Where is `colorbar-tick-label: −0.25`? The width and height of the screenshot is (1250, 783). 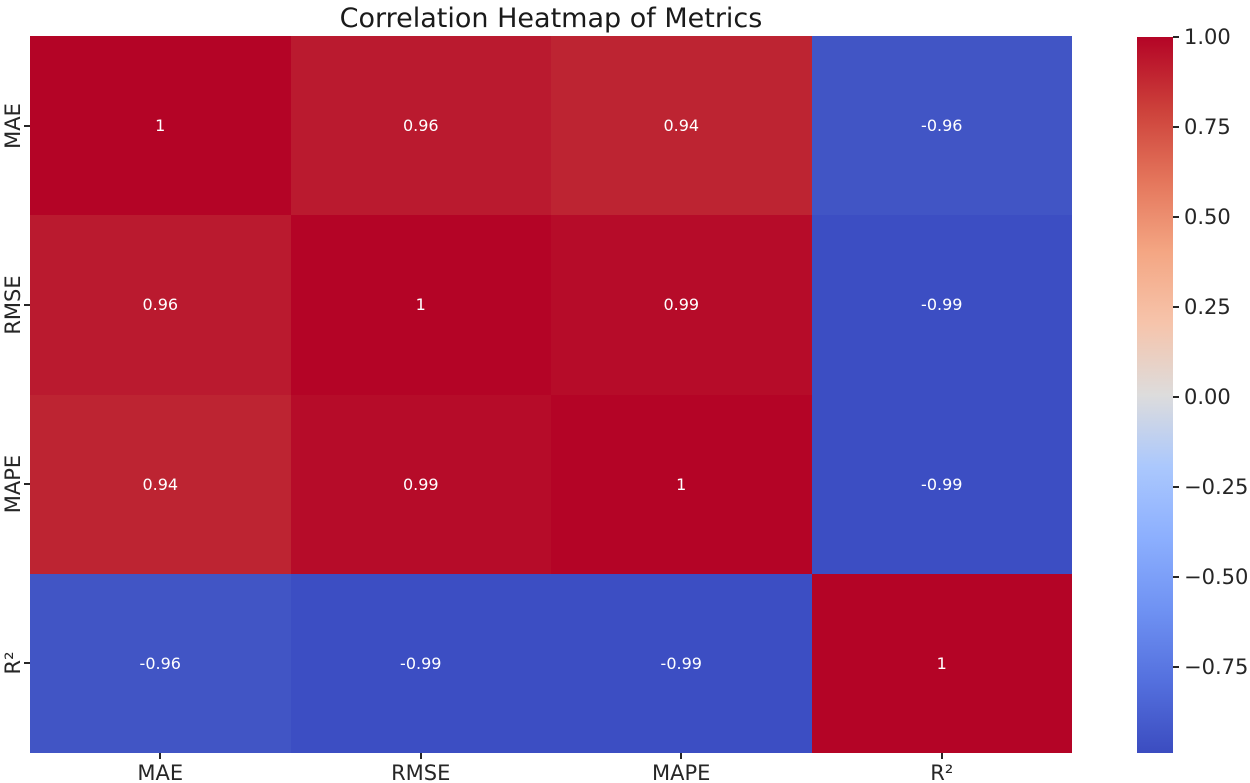
colorbar-tick-label: −0.25 is located at coordinates (1216, 486).